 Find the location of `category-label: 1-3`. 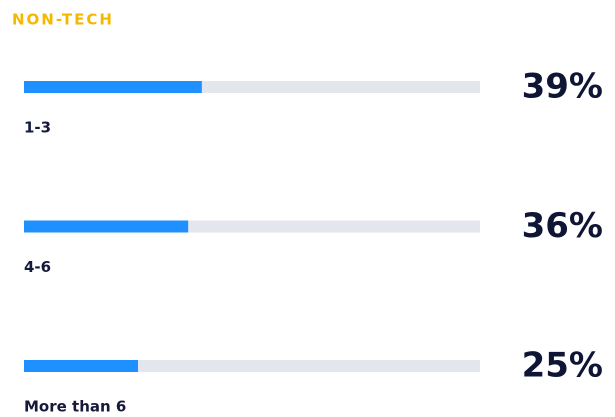

category-label: 1-3 is located at coordinates (37, 128).